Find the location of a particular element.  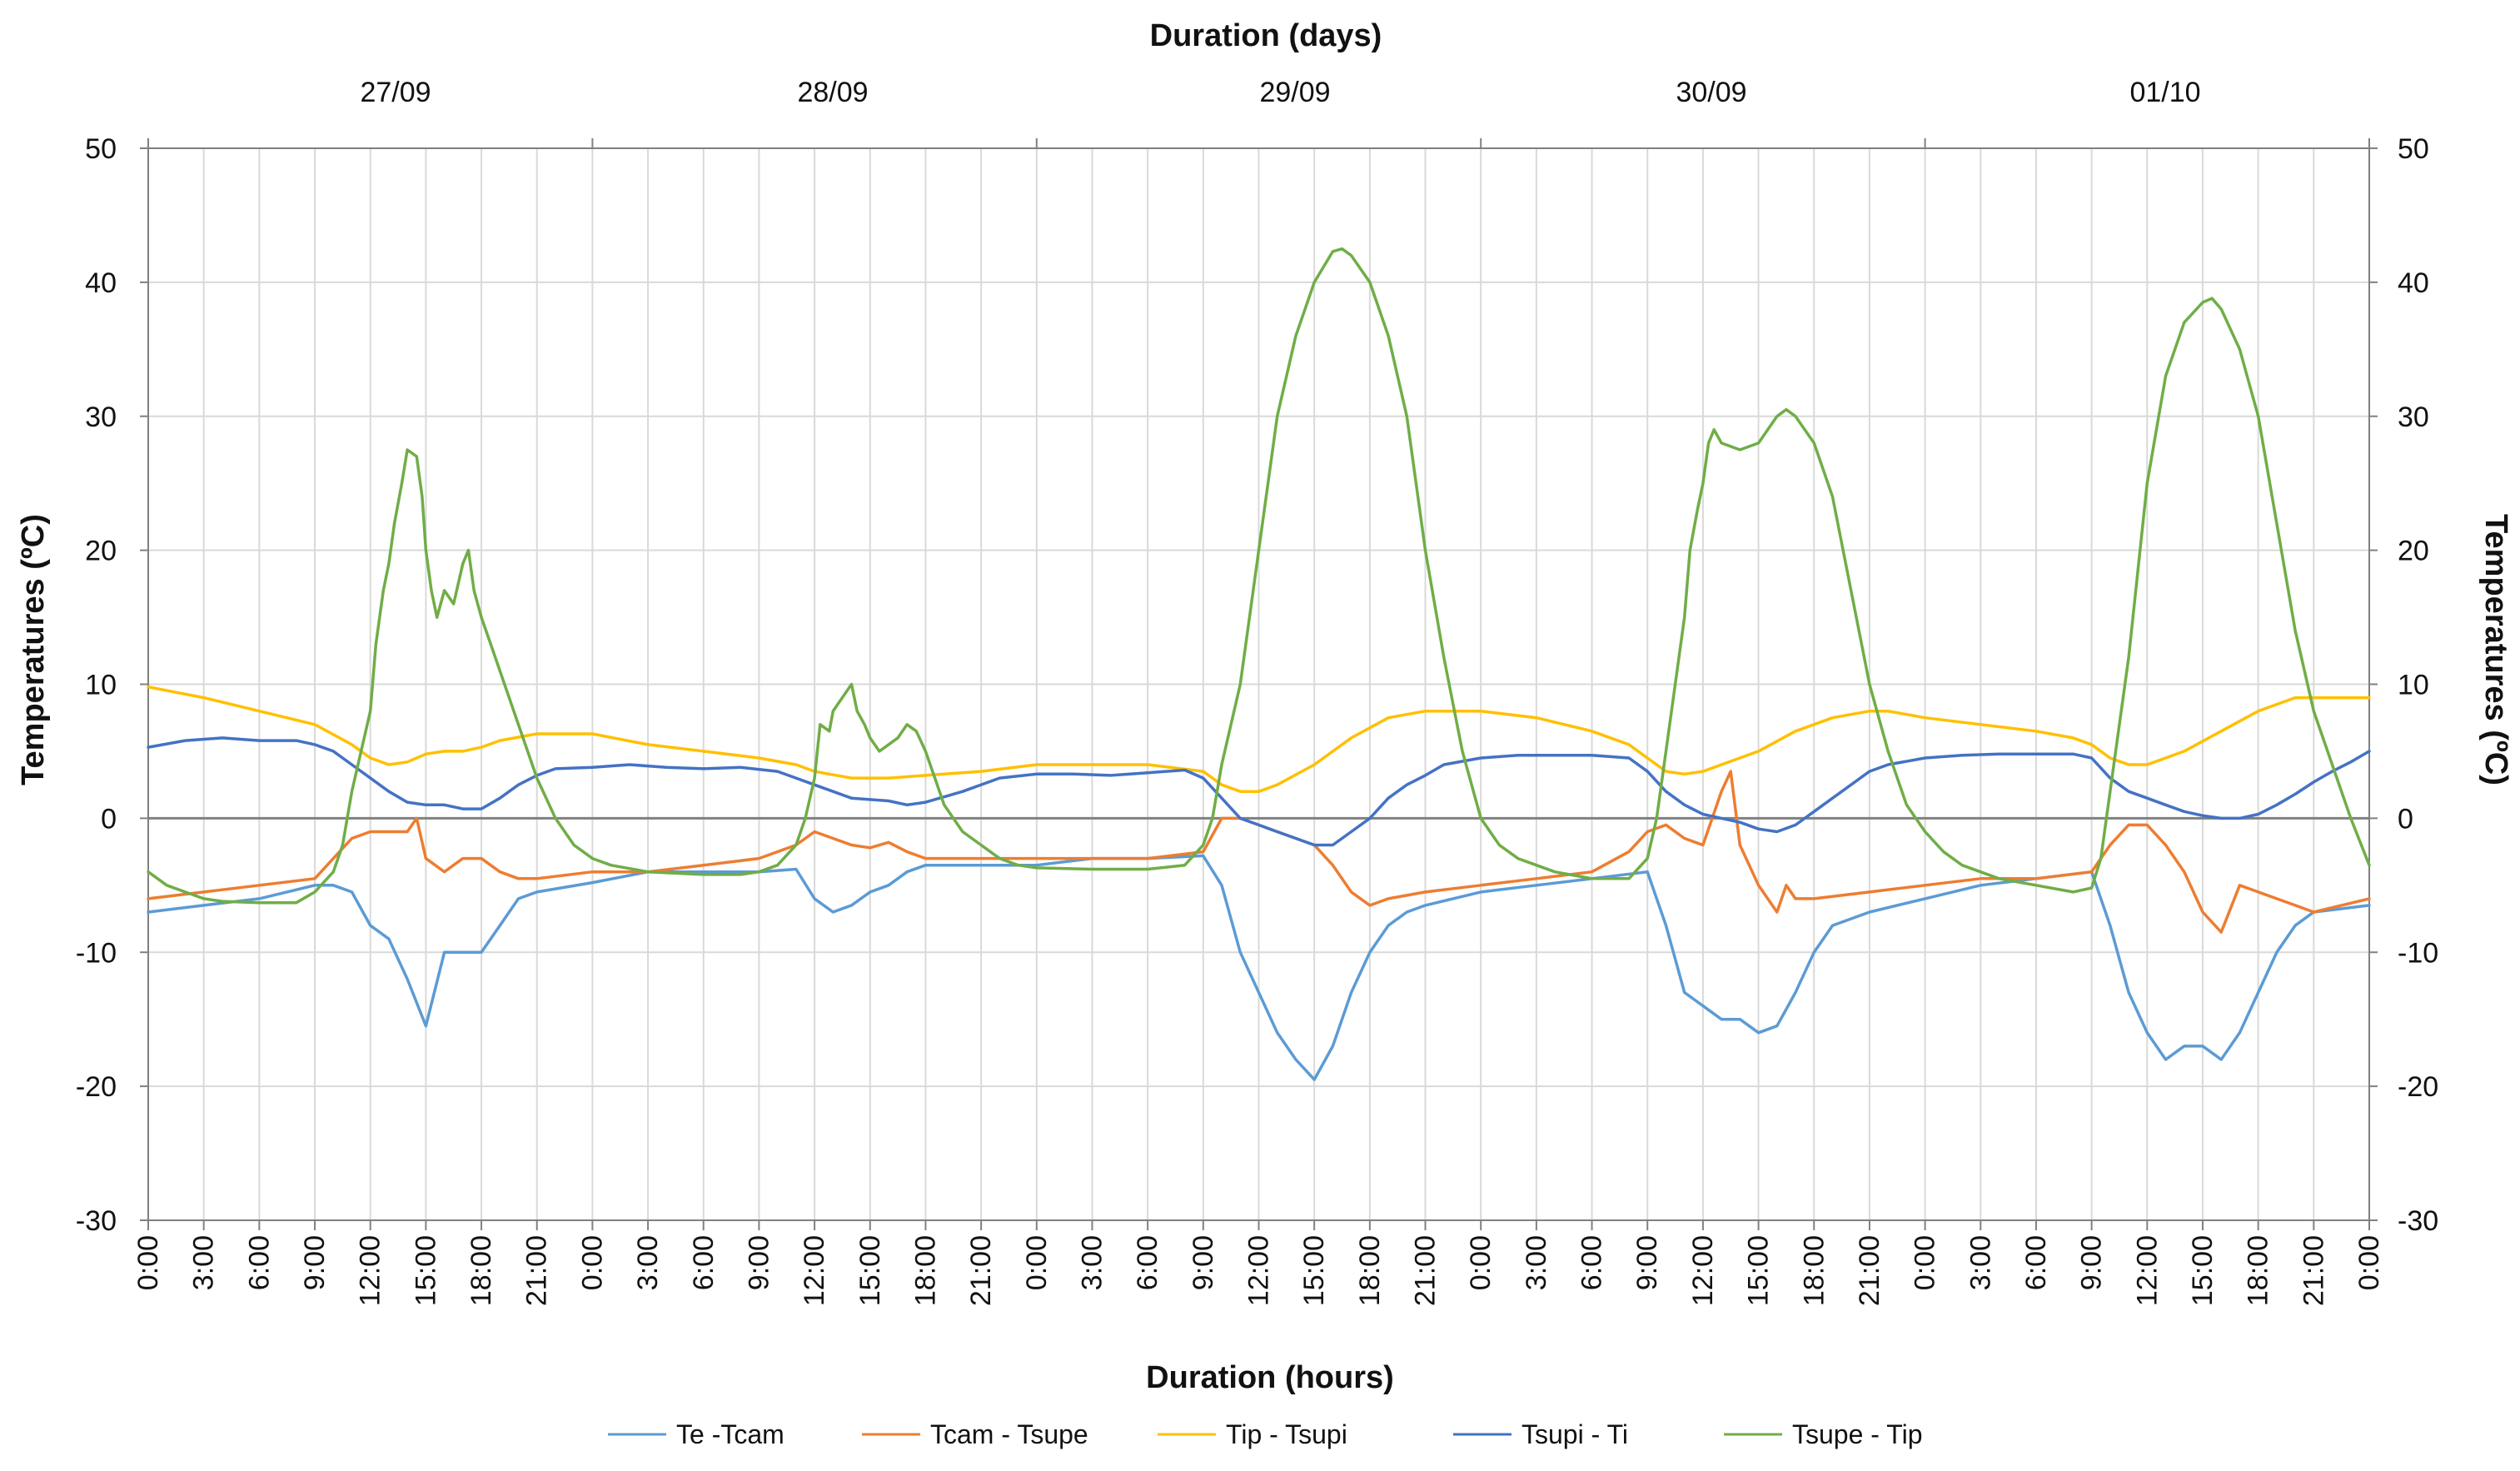

day-label: 30/09 is located at coordinates (1711, 92).